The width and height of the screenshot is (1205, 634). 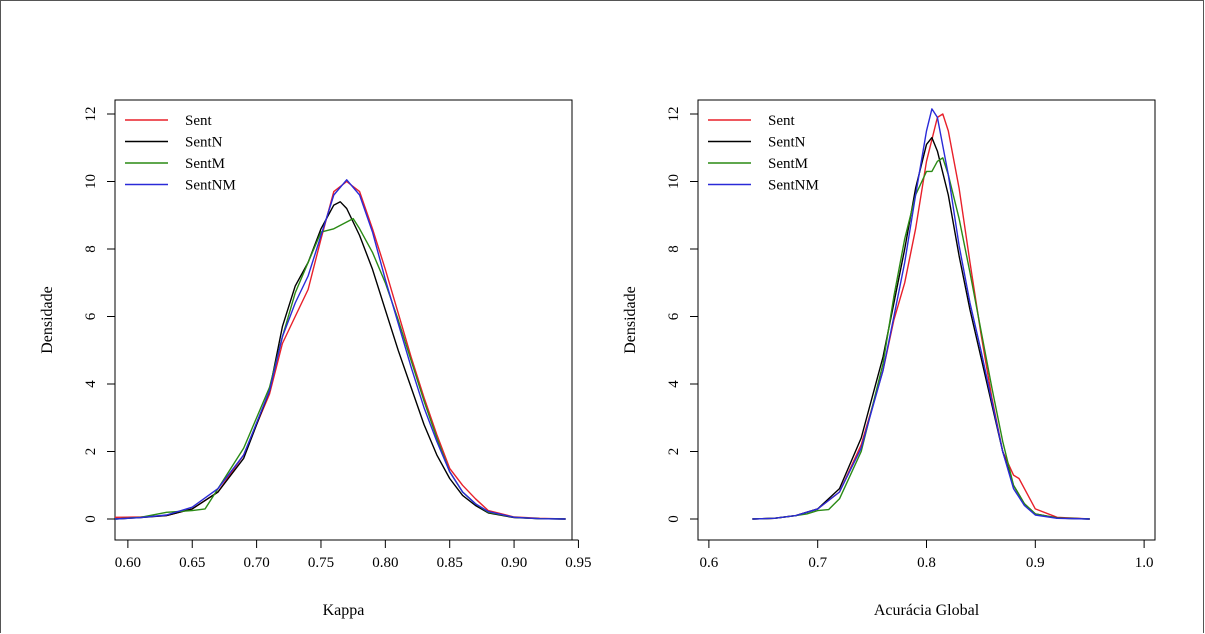 What do you see at coordinates (578, 563) in the screenshot?
I see `x-tick-label: 0.95` at bounding box center [578, 563].